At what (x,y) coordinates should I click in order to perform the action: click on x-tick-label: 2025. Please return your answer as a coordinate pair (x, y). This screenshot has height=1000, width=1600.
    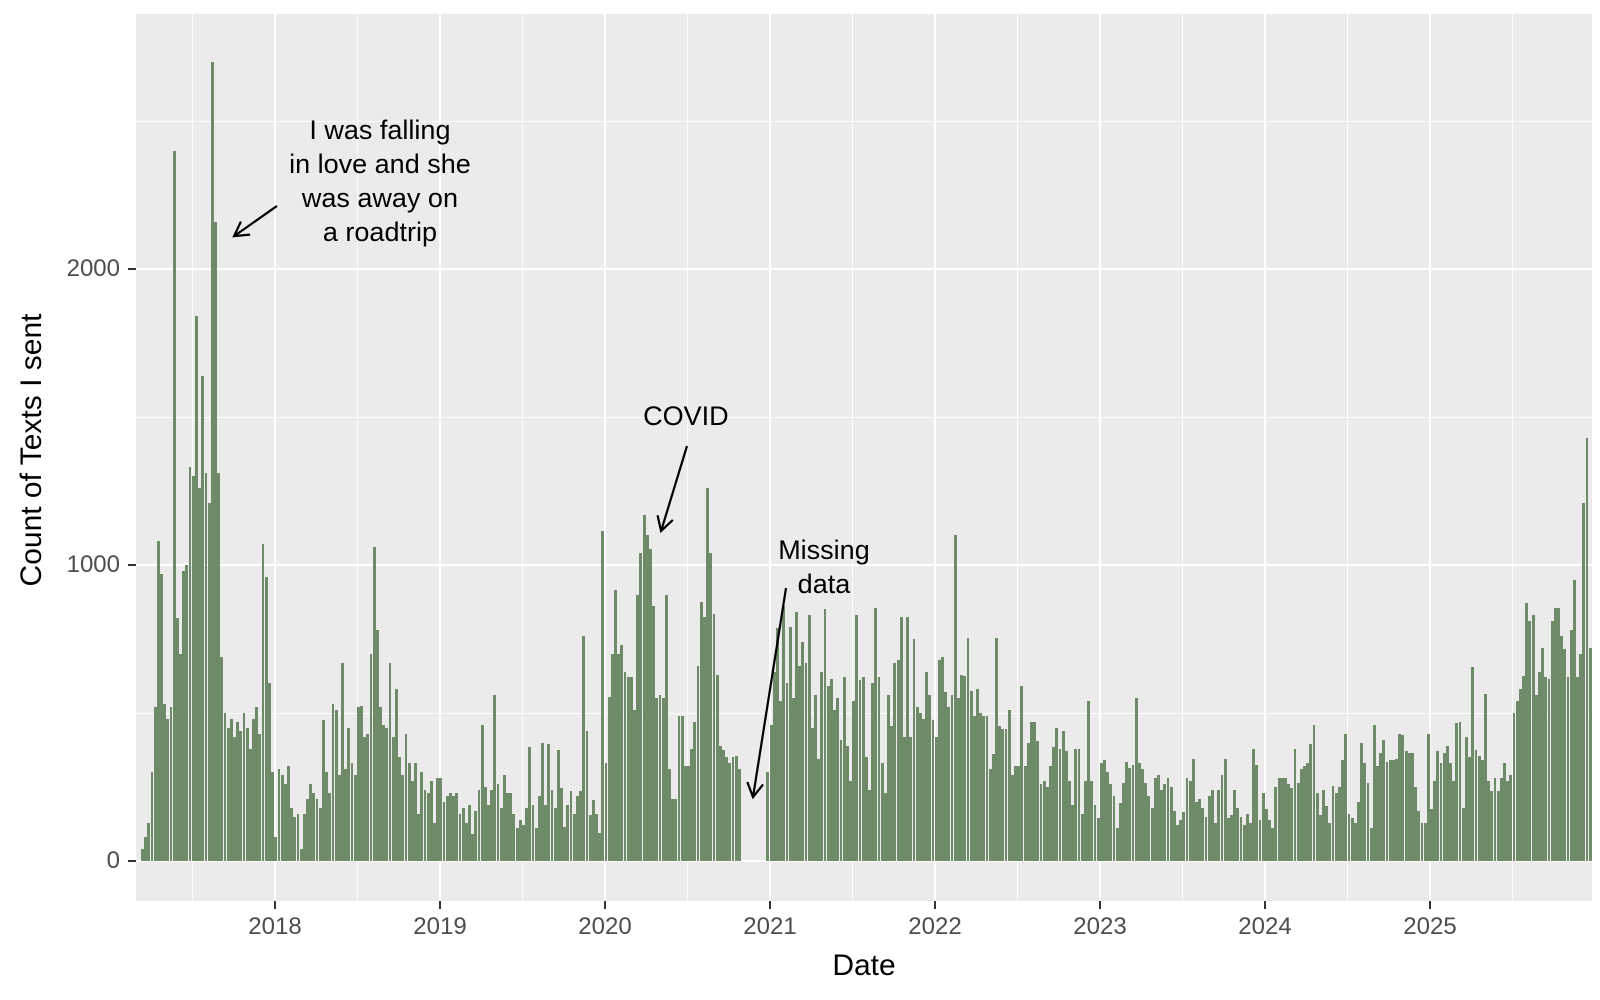
    Looking at the image, I should click on (1430, 926).